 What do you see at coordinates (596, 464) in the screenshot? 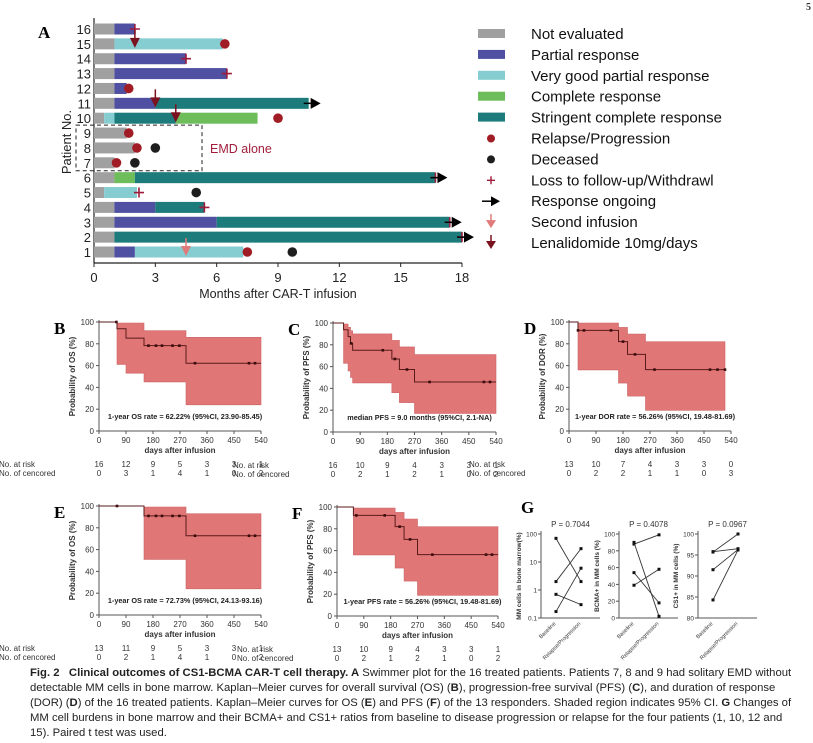
I see `risk-at-risk-value: 10` at bounding box center [596, 464].